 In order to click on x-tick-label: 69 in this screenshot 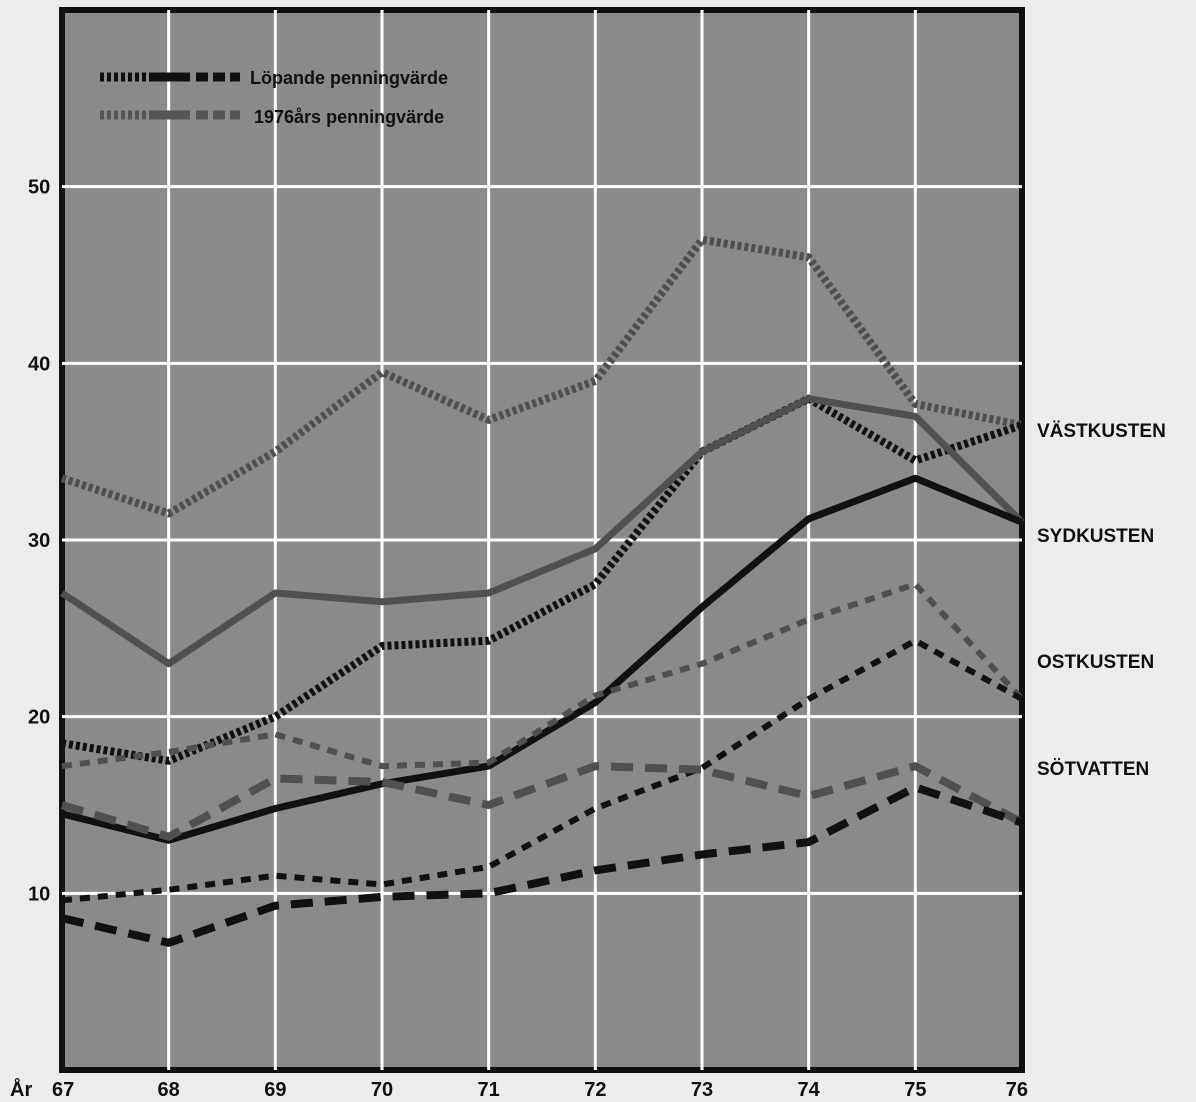, I will do `click(275, 1090)`.